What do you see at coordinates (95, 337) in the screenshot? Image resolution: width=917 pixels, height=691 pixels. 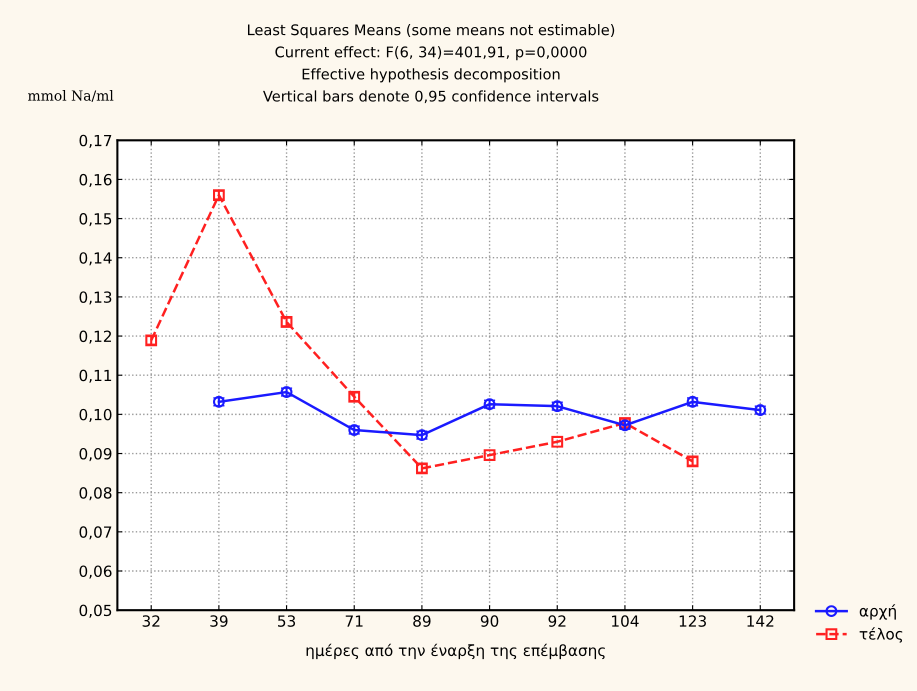 I see `y-tick-label: 0,12` at bounding box center [95, 337].